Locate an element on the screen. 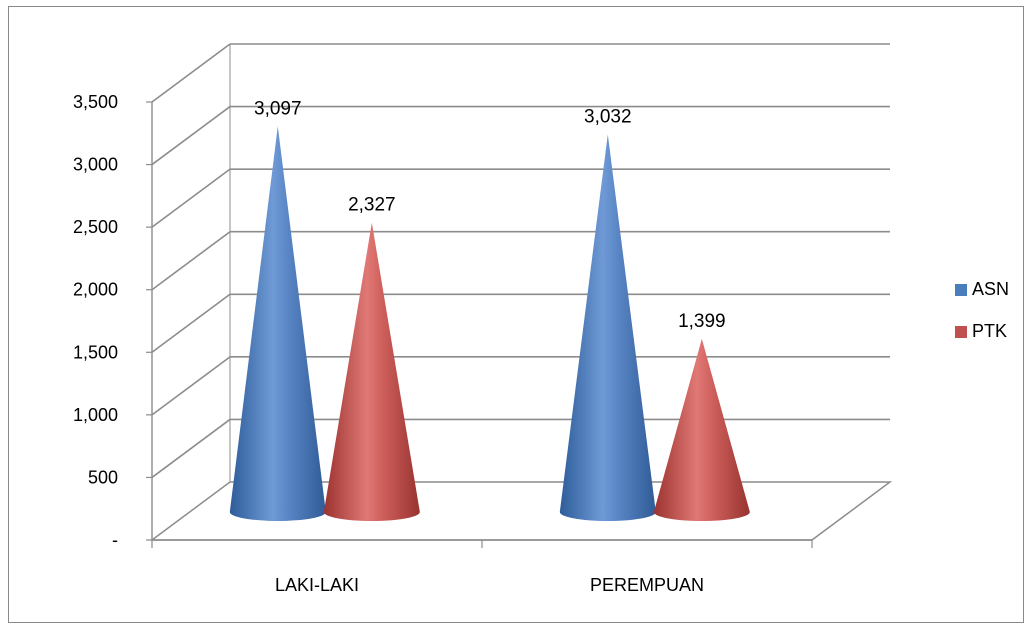  legend: ASN PTK is located at coordinates (982, 310).